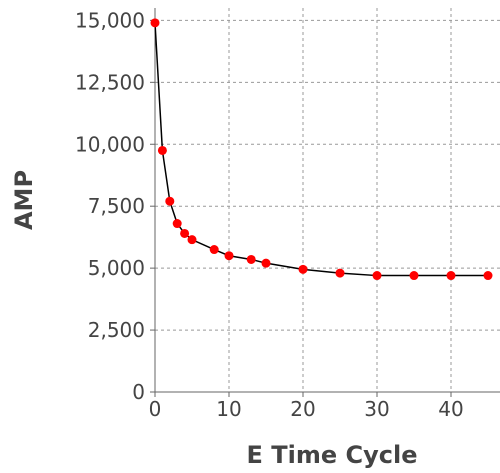 This screenshot has height=473, width=500. Describe the element at coordinates (24, 200) in the screenshot. I see `y-axis-title: AMP` at that location.